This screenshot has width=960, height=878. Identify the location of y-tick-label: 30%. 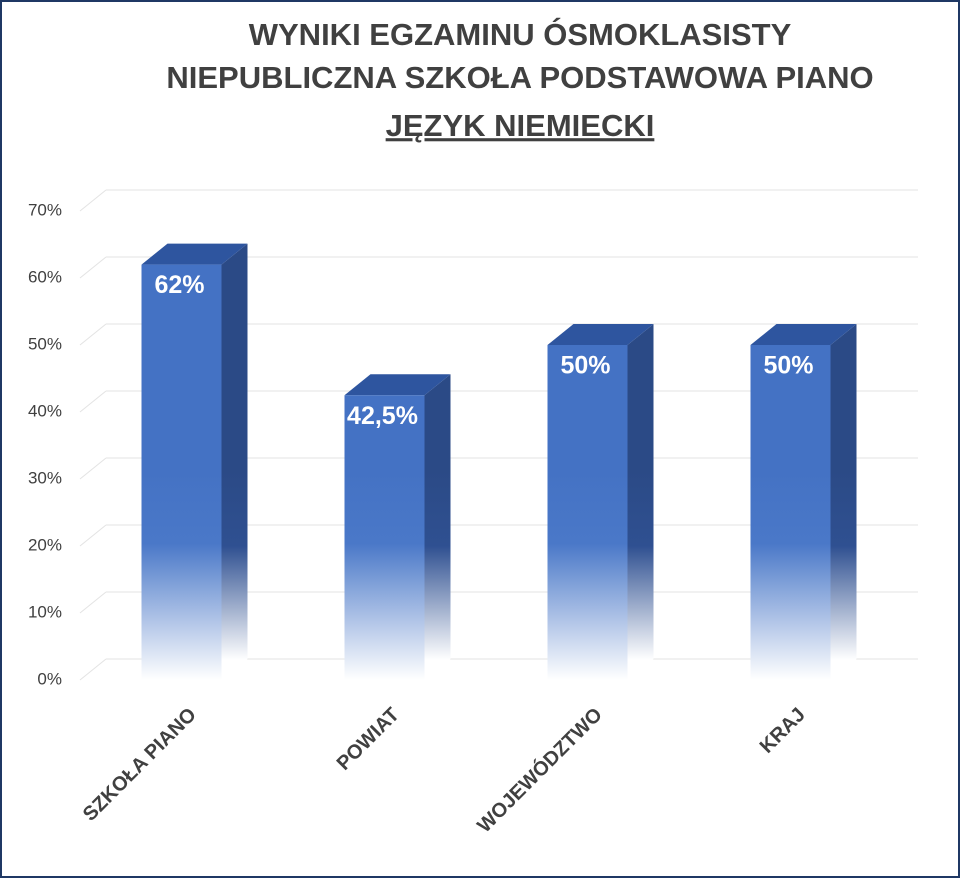
(45, 477).